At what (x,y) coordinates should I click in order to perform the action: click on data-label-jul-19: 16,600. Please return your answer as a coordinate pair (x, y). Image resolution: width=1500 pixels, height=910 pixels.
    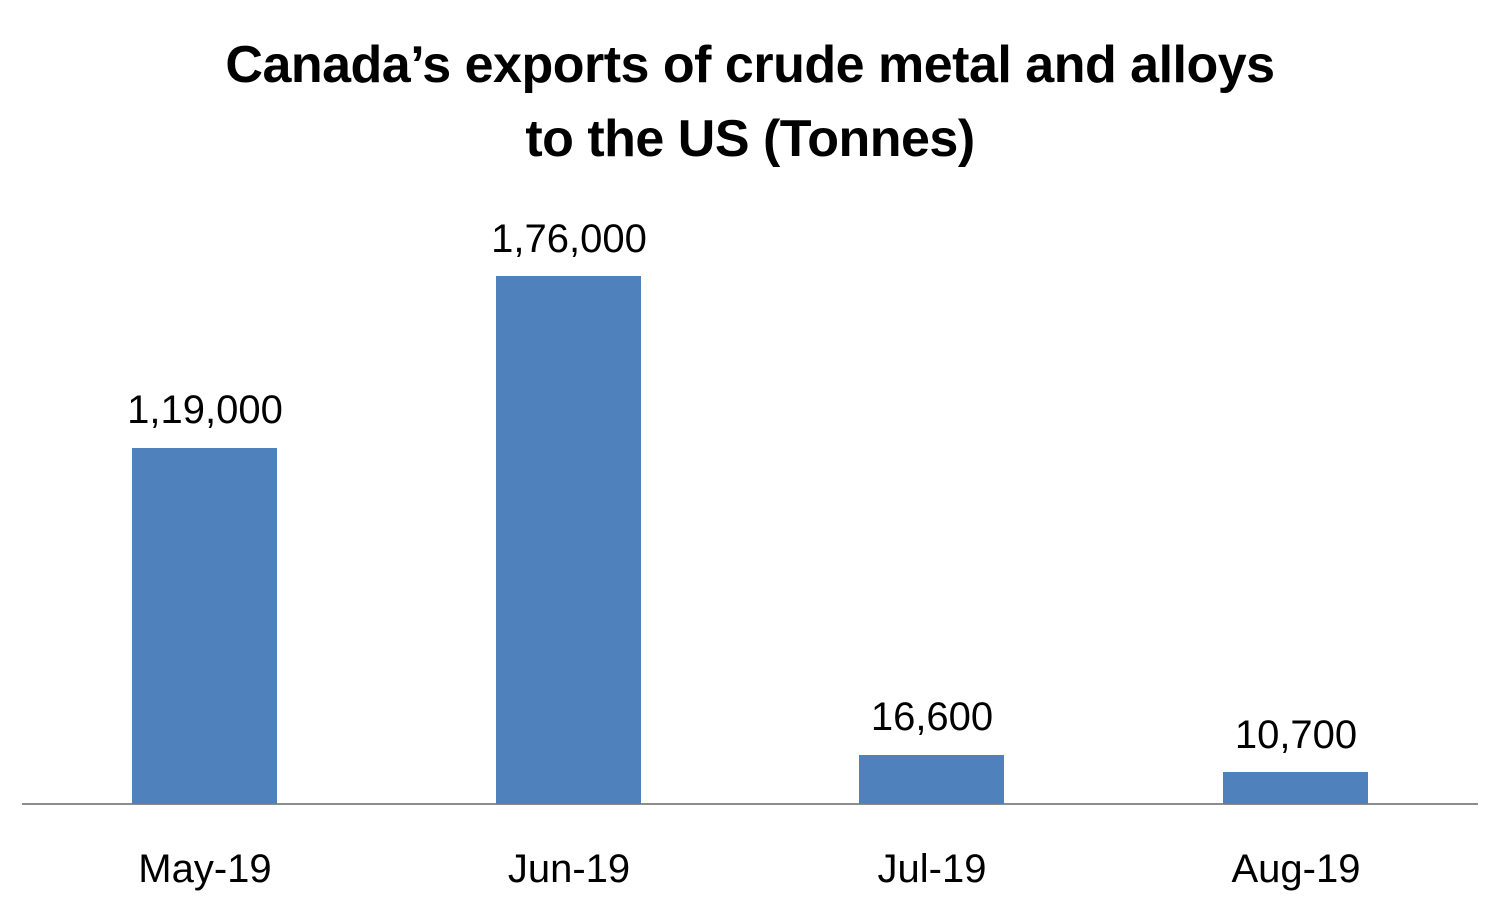
    Looking at the image, I should click on (932, 717).